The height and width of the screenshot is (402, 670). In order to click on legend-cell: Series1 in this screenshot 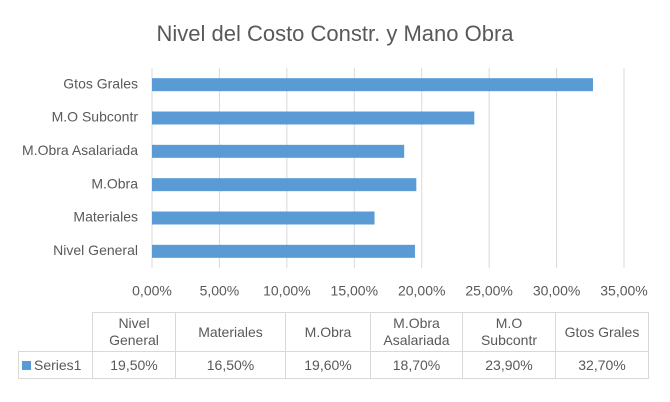, I will do `click(55, 365)`.